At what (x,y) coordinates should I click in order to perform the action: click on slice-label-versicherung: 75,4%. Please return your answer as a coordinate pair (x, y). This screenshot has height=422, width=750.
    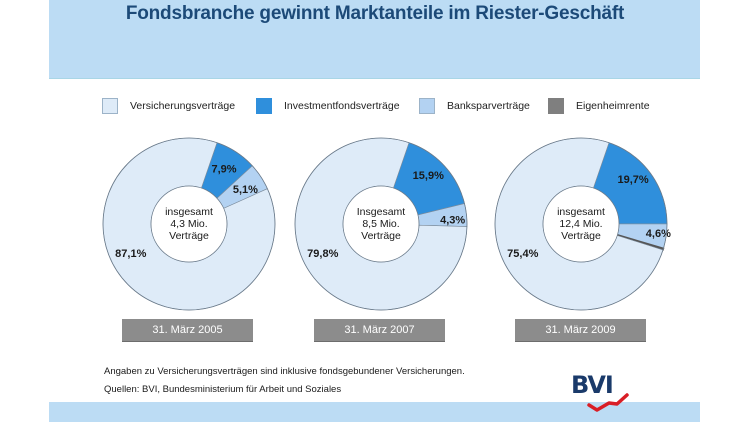
    Looking at the image, I should click on (522, 254).